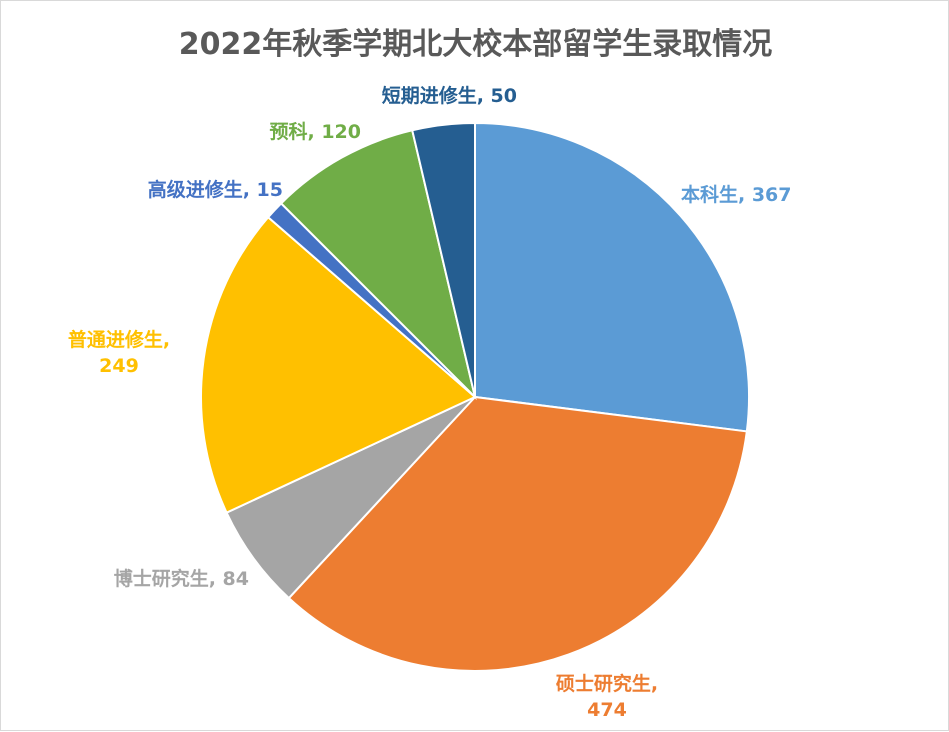 Image resolution: width=949 pixels, height=732 pixels. I want to click on data-label-benke: 本科生, 367, so click(736, 194).